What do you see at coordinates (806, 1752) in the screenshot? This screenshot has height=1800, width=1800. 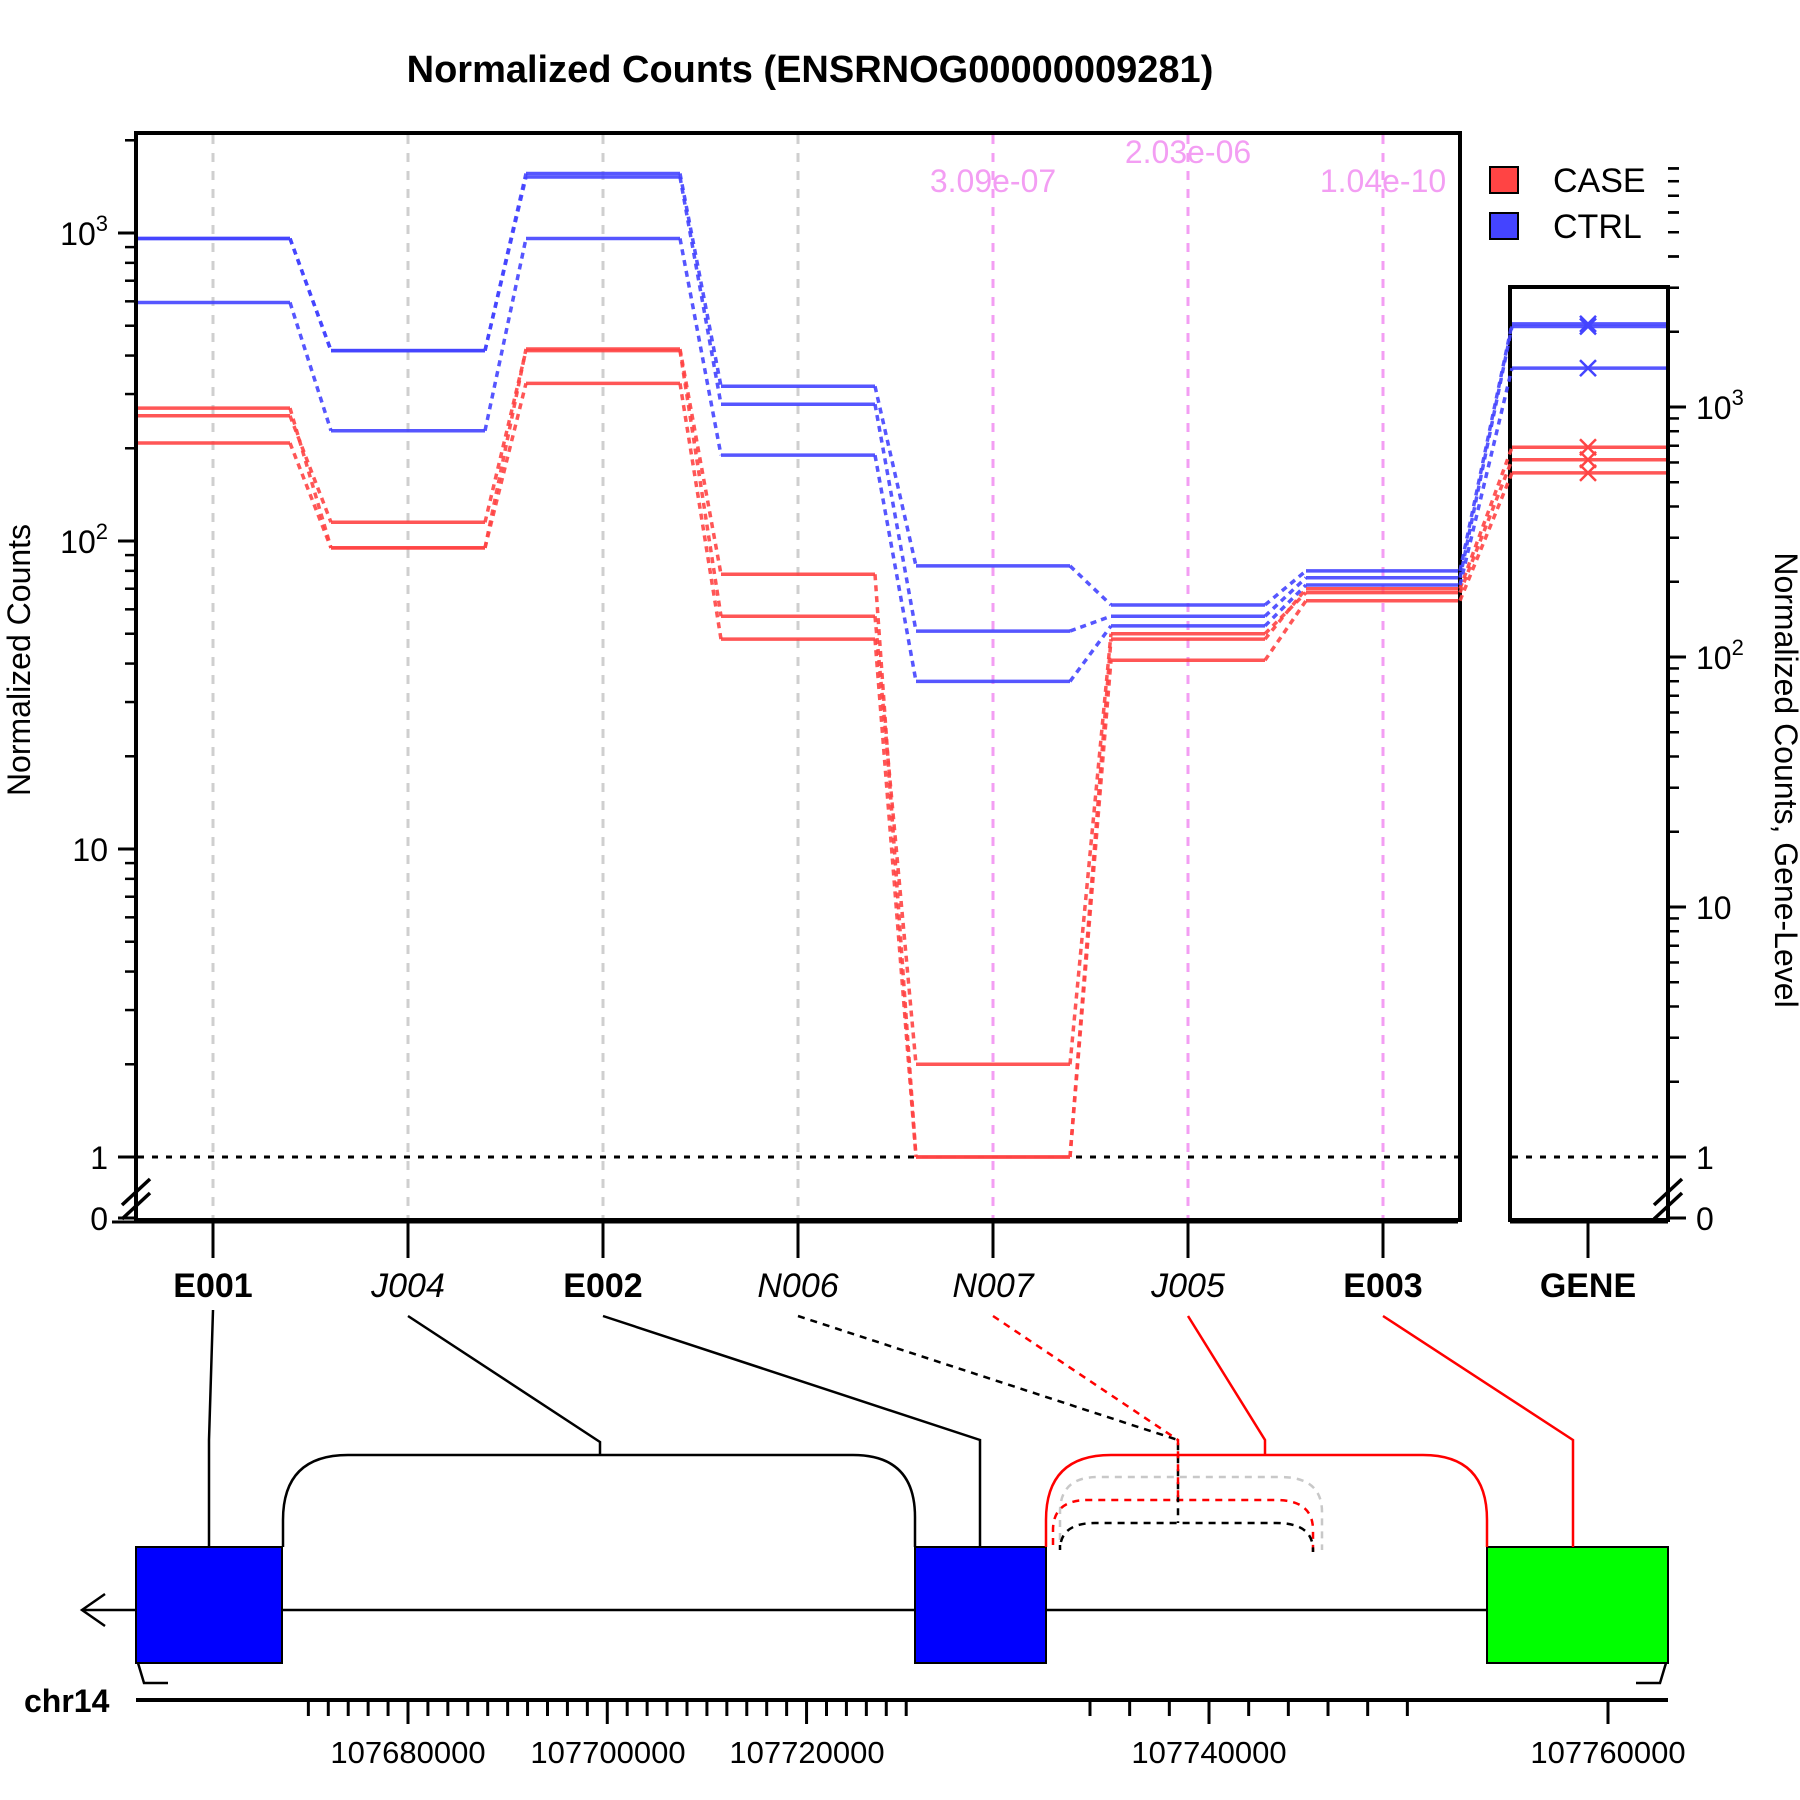 I see `genome-tick-label: 107720000` at bounding box center [806, 1752].